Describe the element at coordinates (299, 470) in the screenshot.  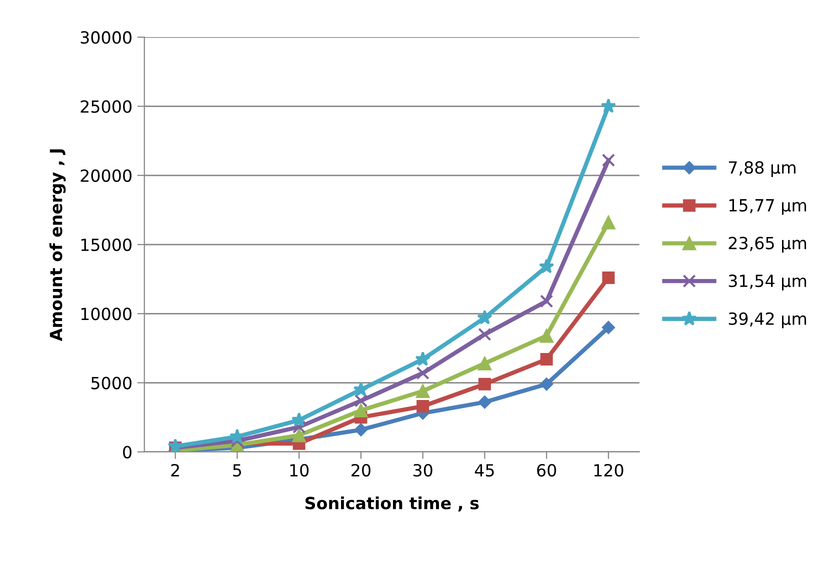
I see `x-tick-label: 10` at that location.